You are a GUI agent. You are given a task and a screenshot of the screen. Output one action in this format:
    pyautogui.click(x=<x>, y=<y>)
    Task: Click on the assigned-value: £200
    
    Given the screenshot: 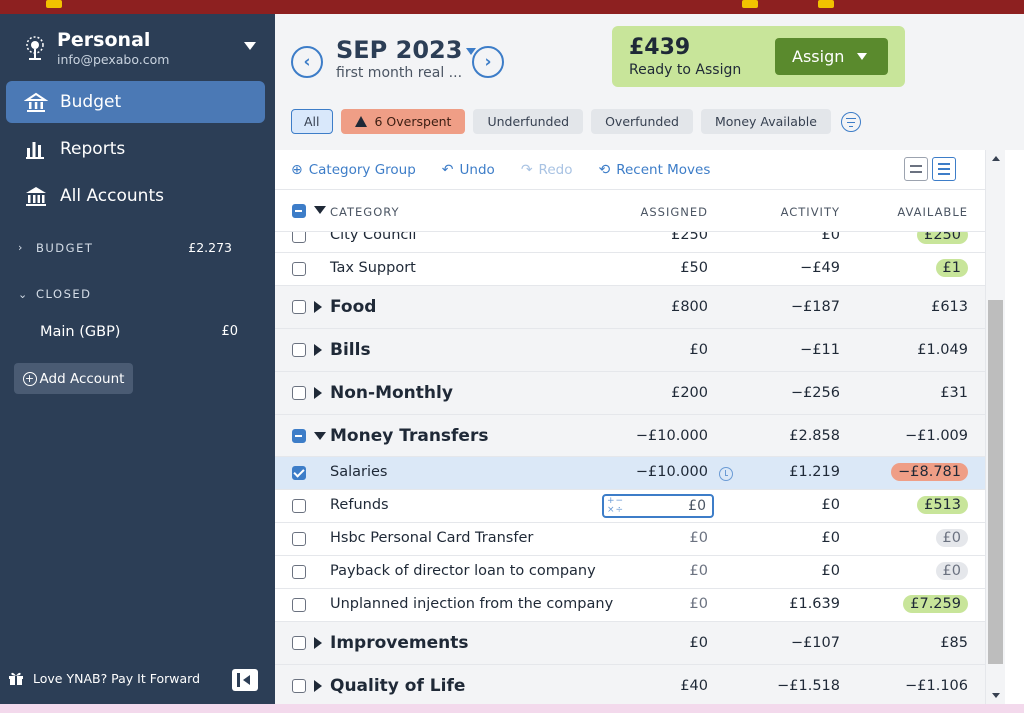 What is the action you would take?
    pyautogui.click(x=689, y=393)
    